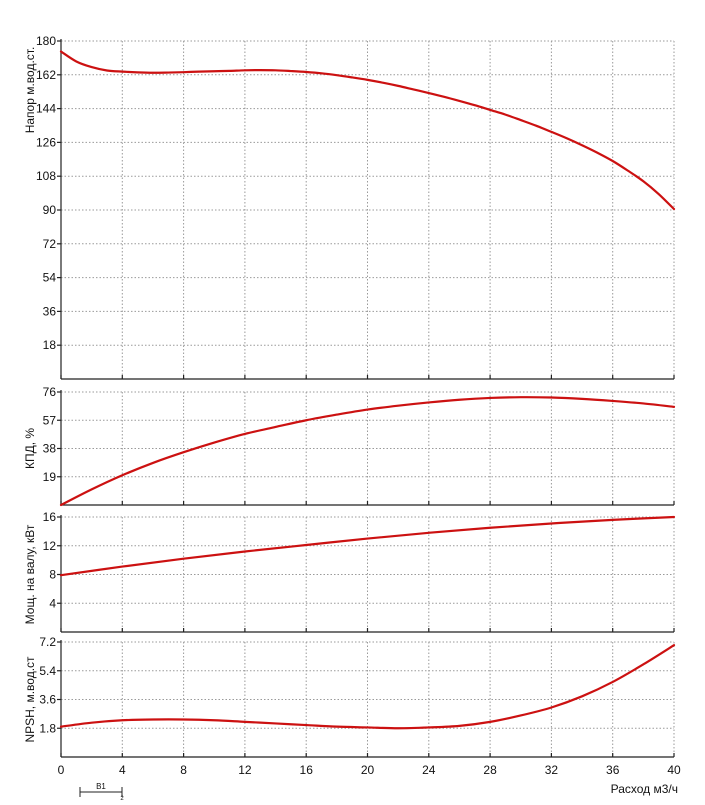 This screenshot has width=705, height=805. I want to click on y-tick-label: 180, so click(46, 41).